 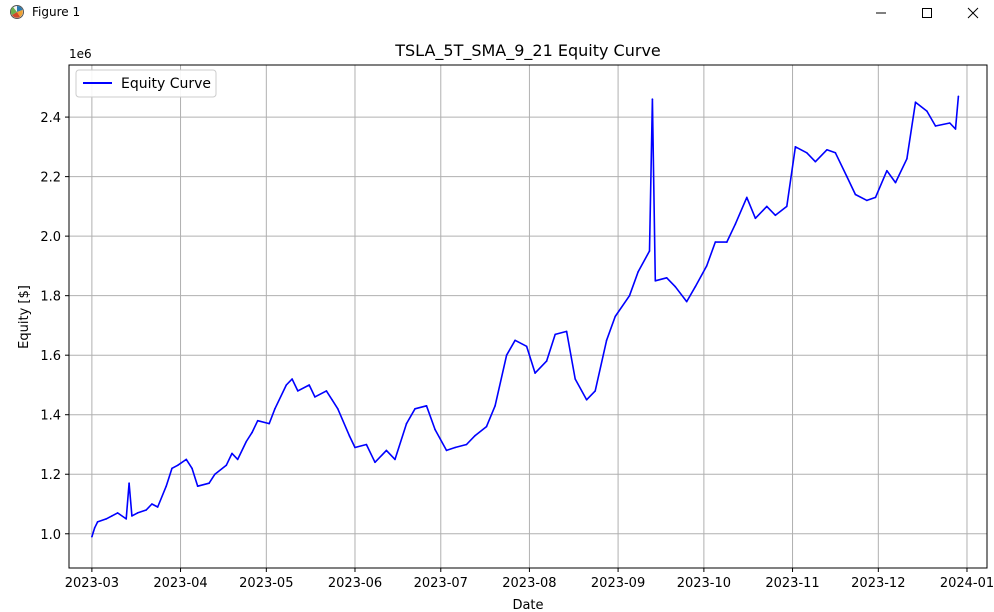 I want to click on y-axis-label: Equity [$], so click(x=24, y=317).